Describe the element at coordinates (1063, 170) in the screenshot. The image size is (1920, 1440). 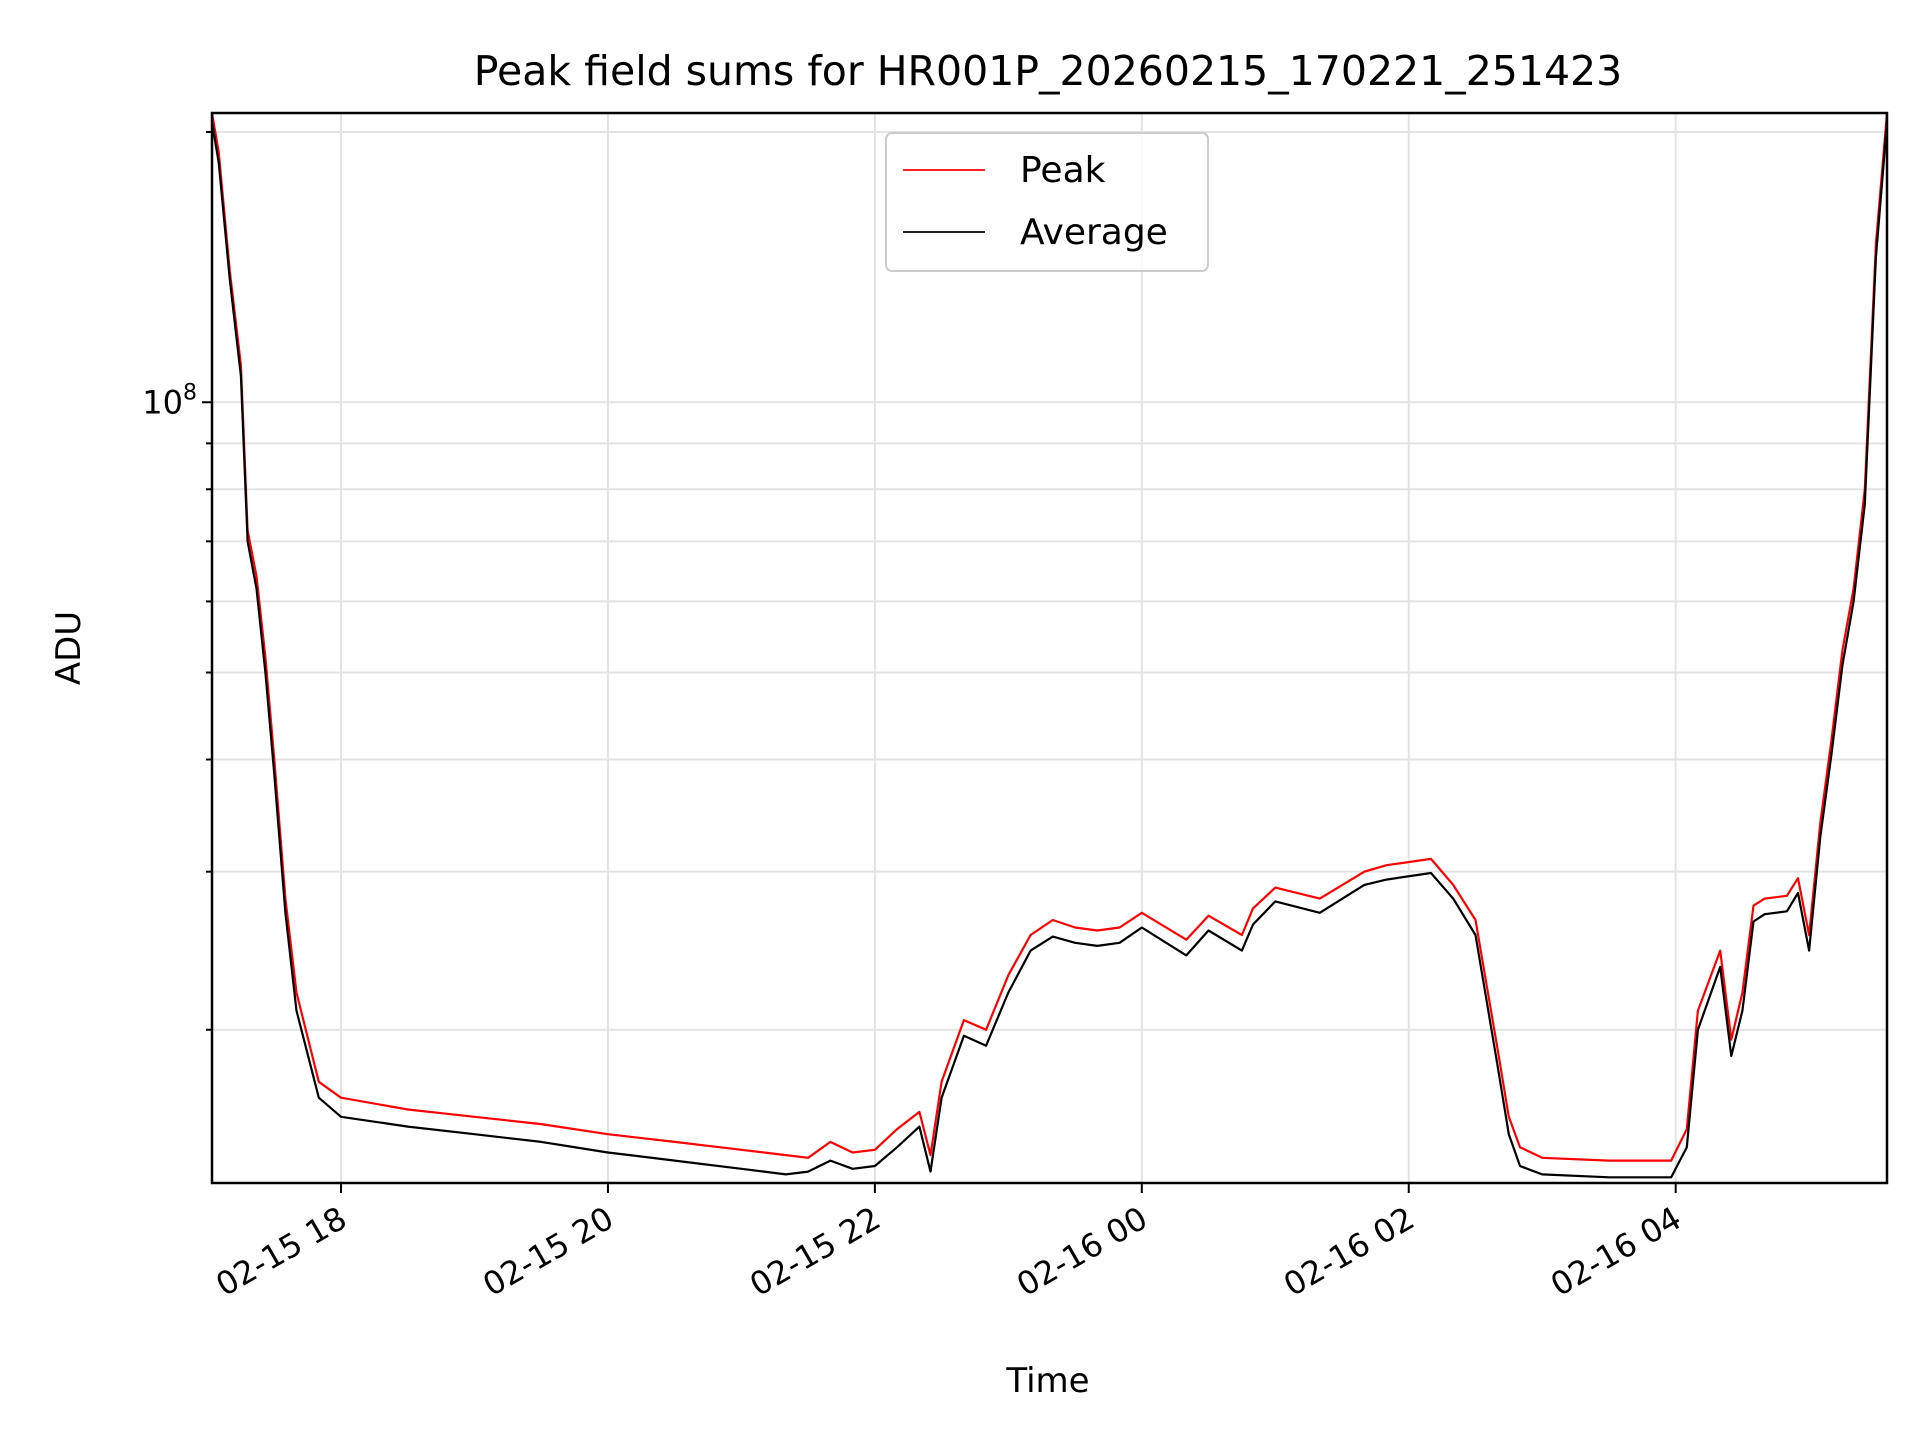
I see `legend-peak-label: Peak` at that location.